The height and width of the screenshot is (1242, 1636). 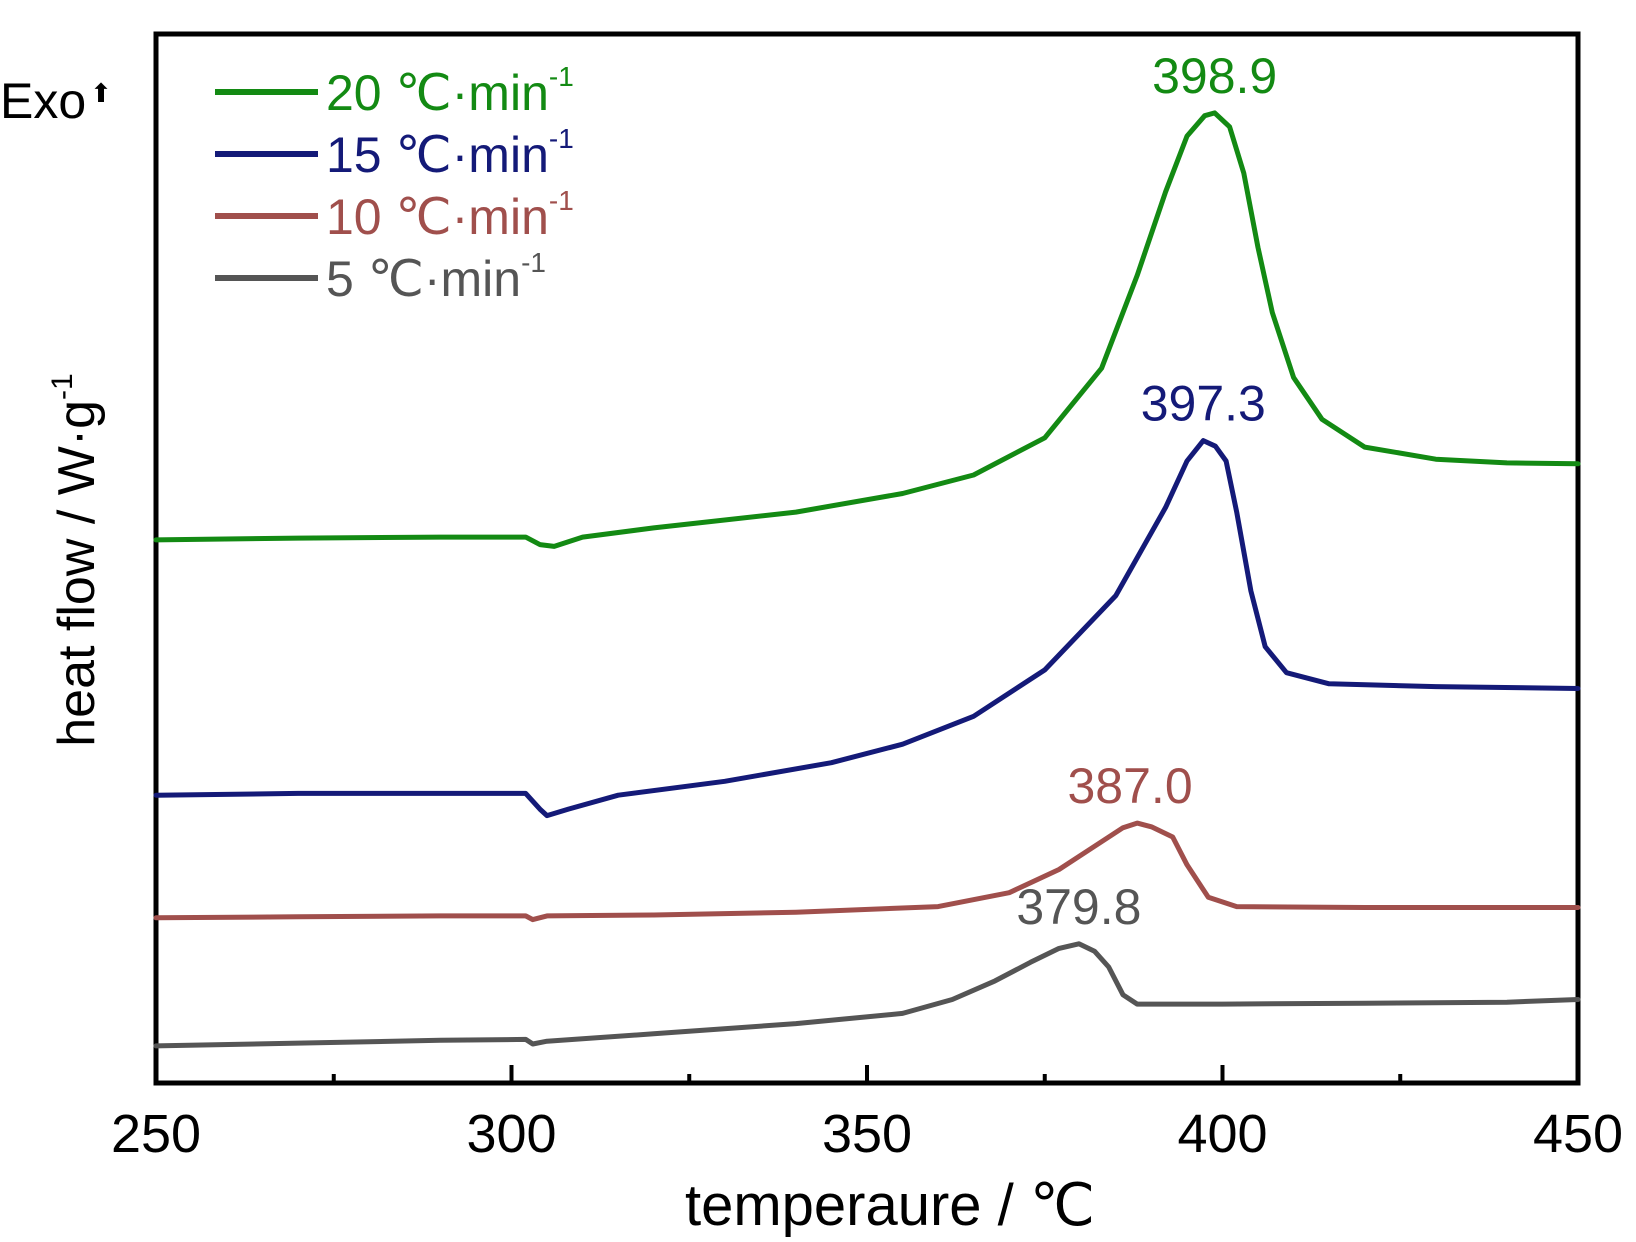 What do you see at coordinates (1203, 404) in the screenshot?
I see `peak-label-1: 397.3` at bounding box center [1203, 404].